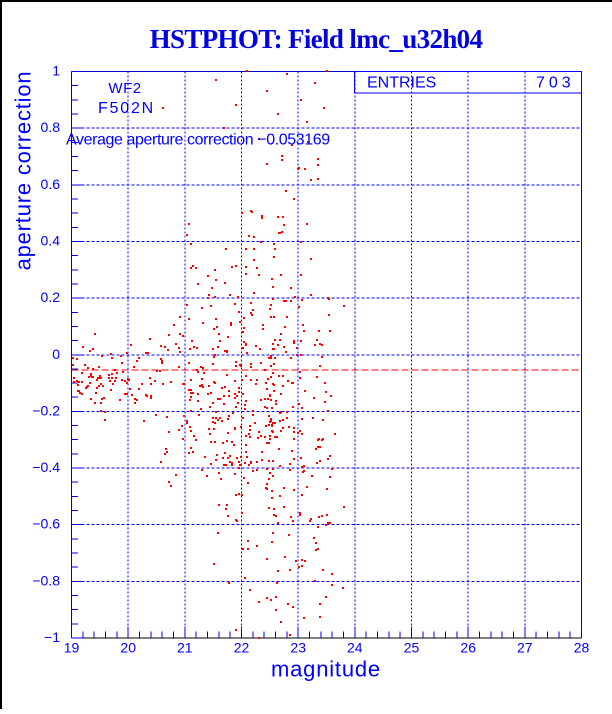  What do you see at coordinates (51, 127) in the screenshot?
I see `svg-text: 0.8` at bounding box center [51, 127].